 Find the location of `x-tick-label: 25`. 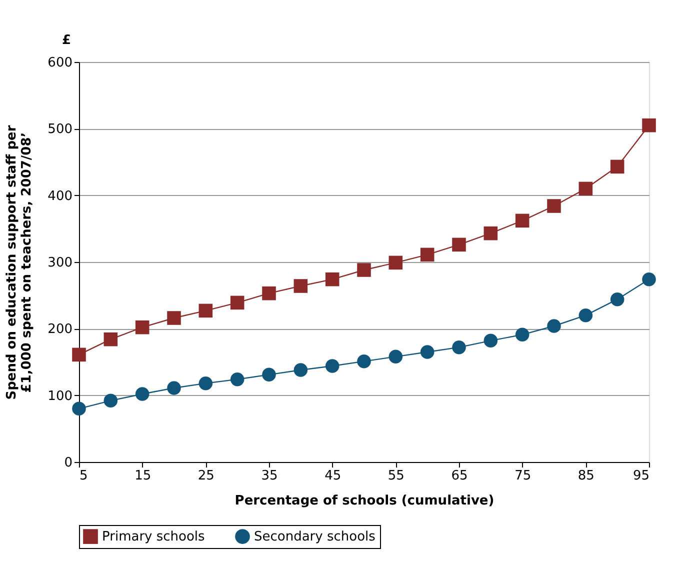

x-tick-label: 25 is located at coordinates (206, 476).